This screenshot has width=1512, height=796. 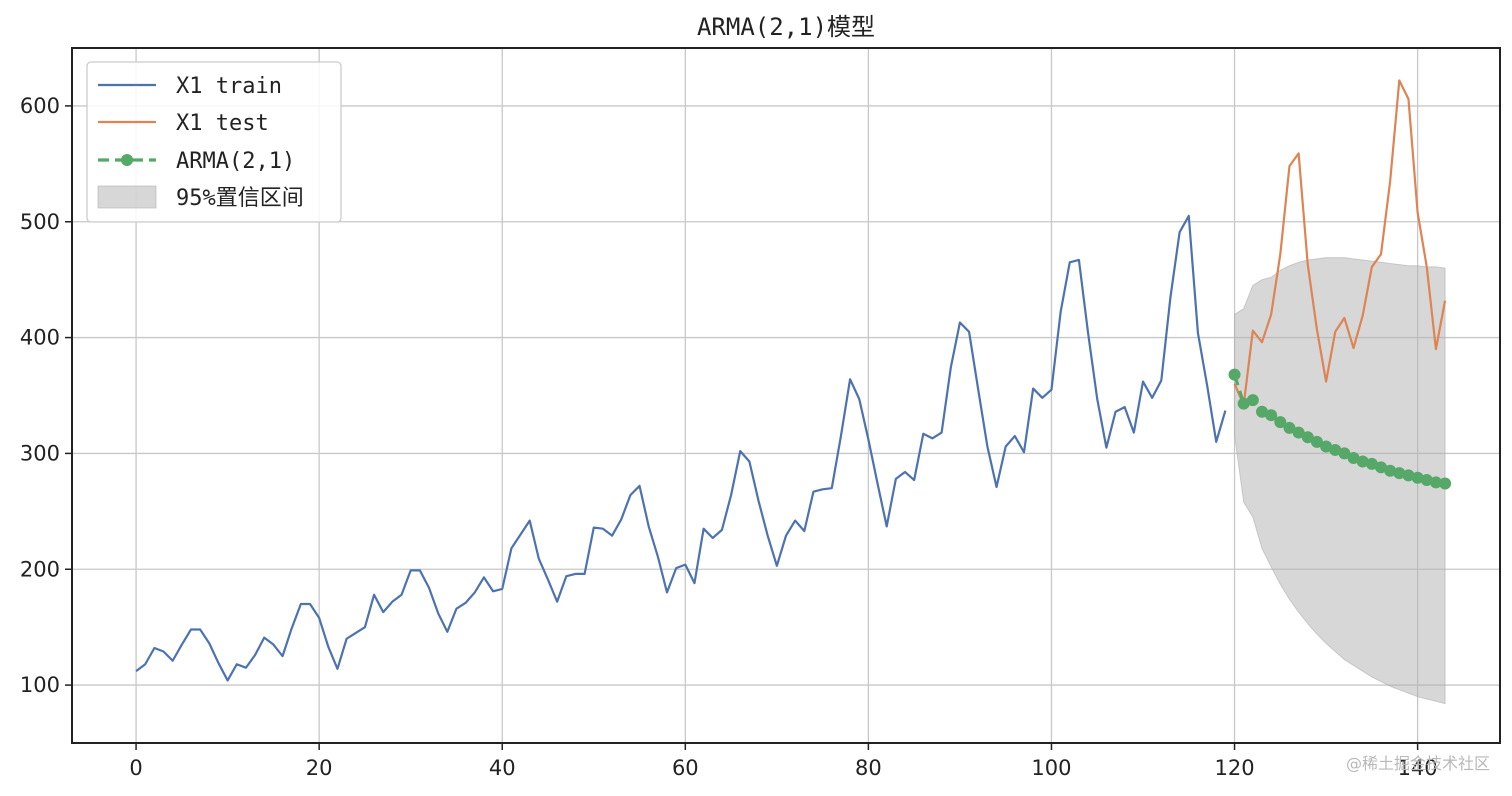 What do you see at coordinates (40, 222) in the screenshot?
I see `y-tick-label: 500` at bounding box center [40, 222].